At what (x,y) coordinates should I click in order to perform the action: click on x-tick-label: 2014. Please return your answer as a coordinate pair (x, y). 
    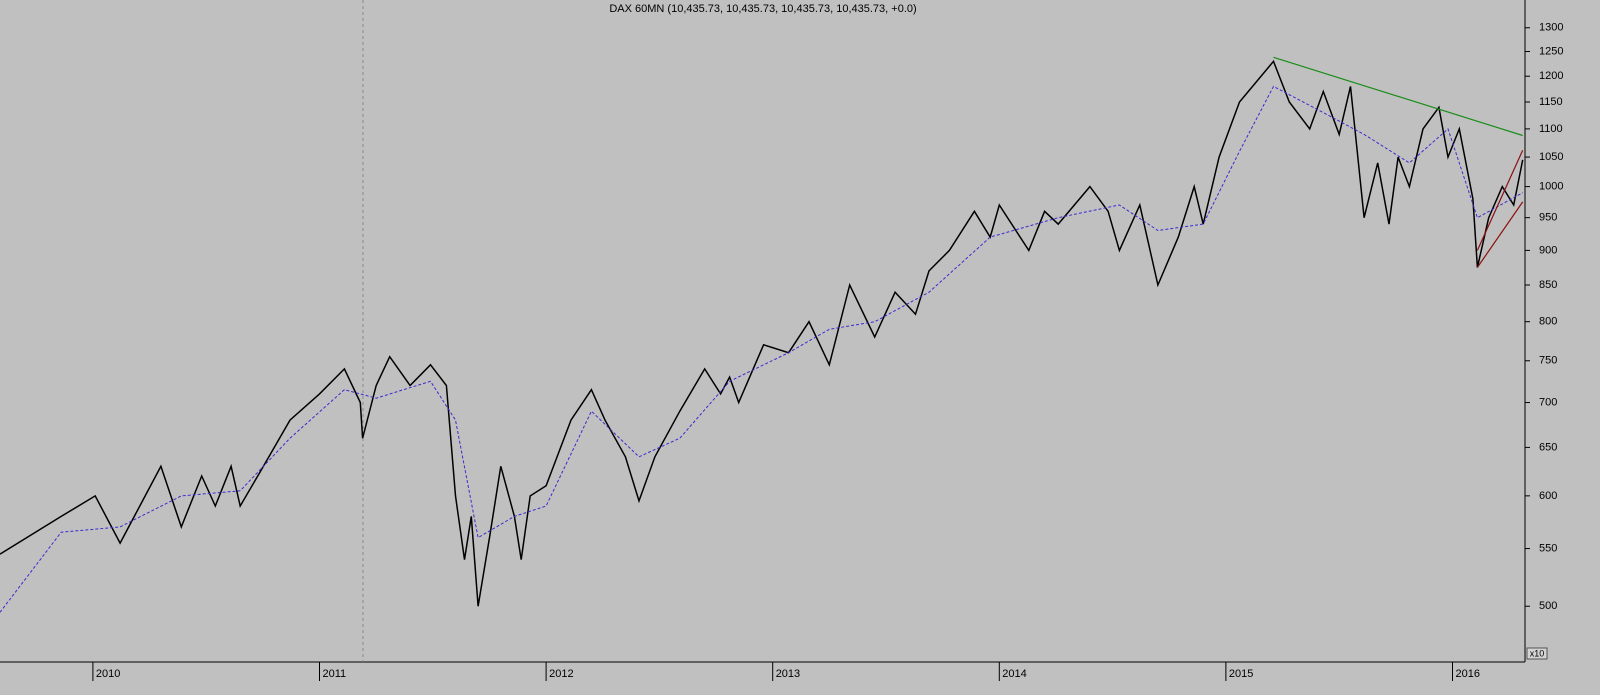
    Looking at the image, I should click on (1014, 674).